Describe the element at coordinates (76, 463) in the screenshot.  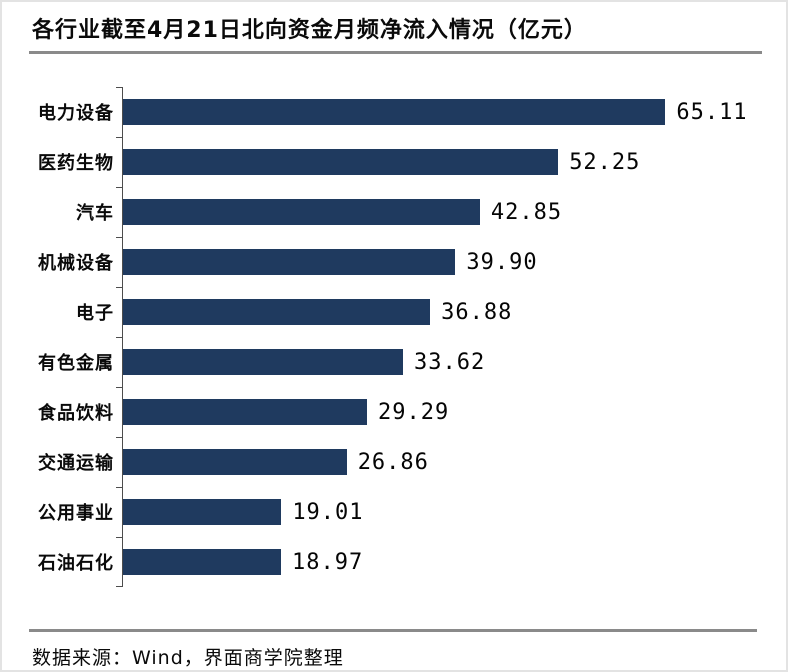
I see `category-label: 交通运输` at that location.